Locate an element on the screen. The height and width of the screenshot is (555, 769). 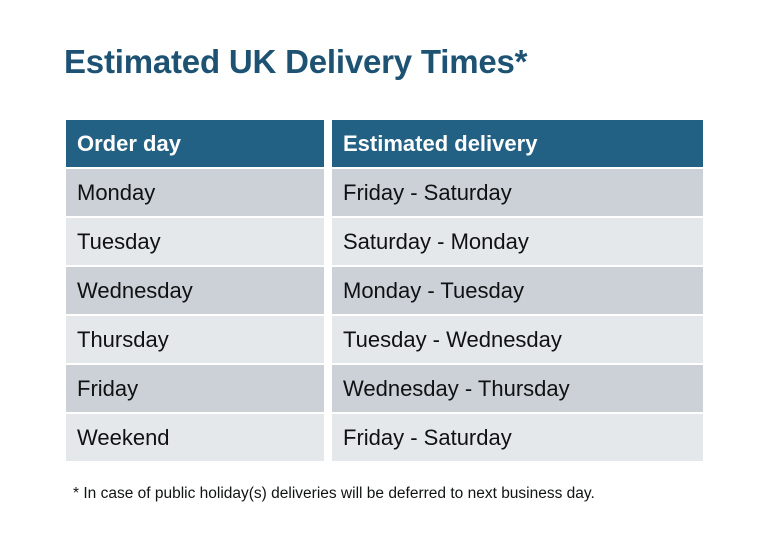
page-title: Estimated UK Delivery Times* is located at coordinates (296, 61).